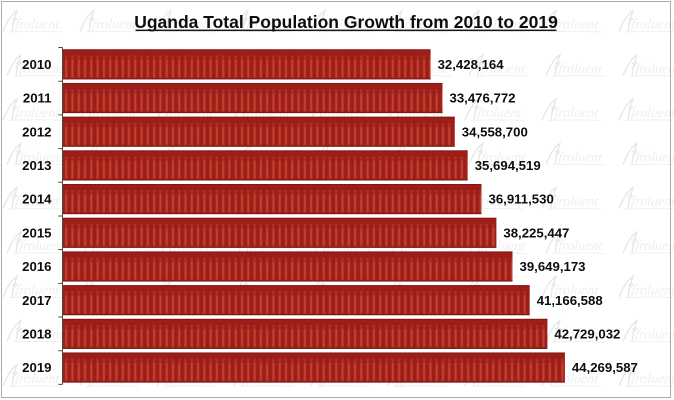 The height and width of the screenshot is (400, 674). Describe the element at coordinates (587, 334) in the screenshot. I see `svg-text: 42,729,032` at that location.